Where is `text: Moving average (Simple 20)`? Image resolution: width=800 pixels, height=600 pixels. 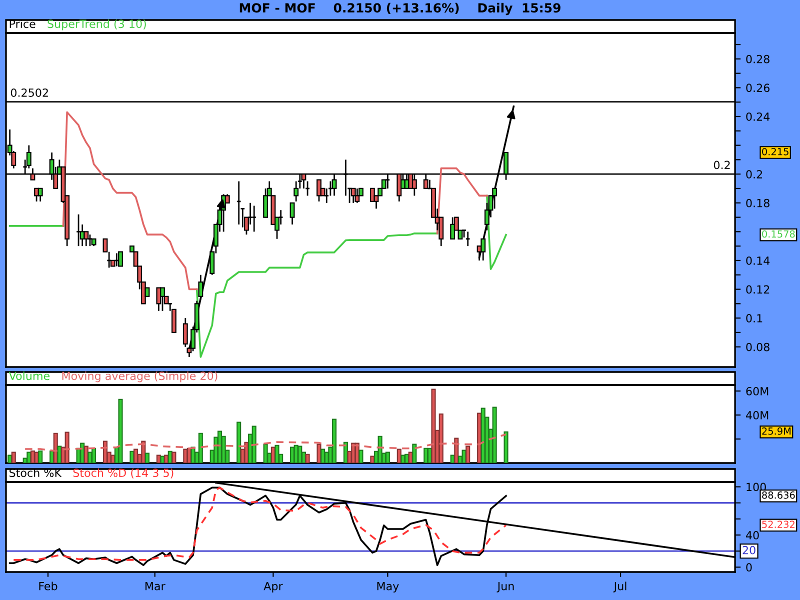
text: Moving average (Simple 20) is located at coordinates (140, 376).